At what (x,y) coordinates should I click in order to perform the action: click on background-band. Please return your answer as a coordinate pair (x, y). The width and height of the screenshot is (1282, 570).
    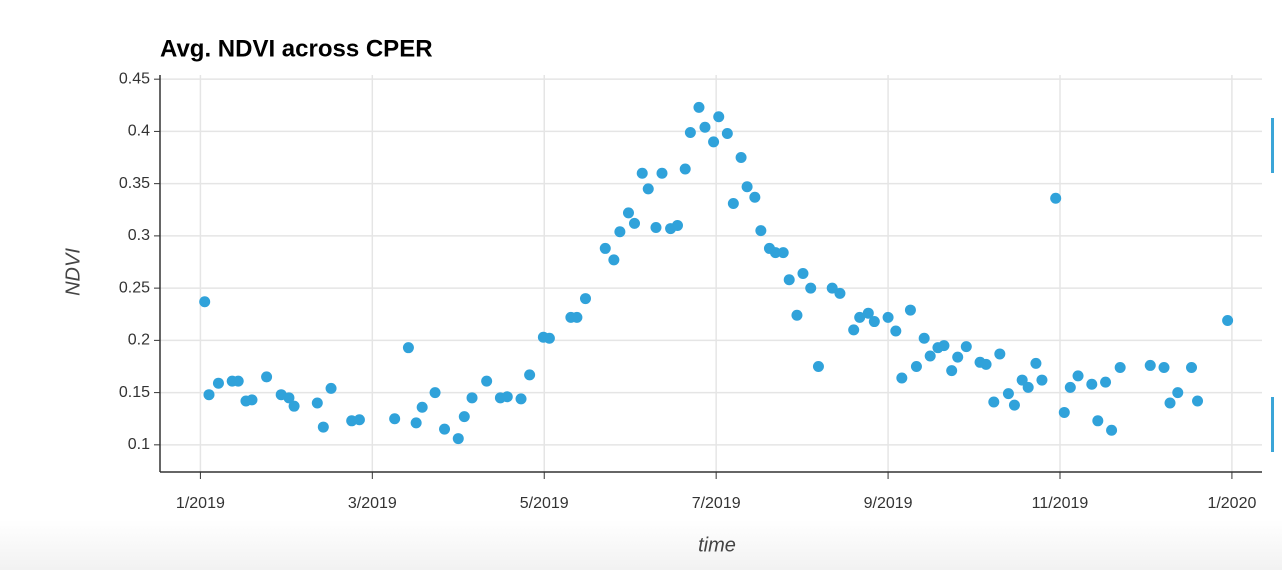
    Looking at the image, I should click on (641, 545).